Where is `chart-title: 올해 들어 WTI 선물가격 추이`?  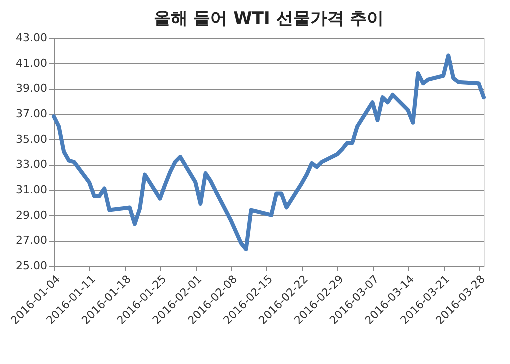
chart-title: 올해 들어 WTI 선물가격 추이 is located at coordinates (269, 19).